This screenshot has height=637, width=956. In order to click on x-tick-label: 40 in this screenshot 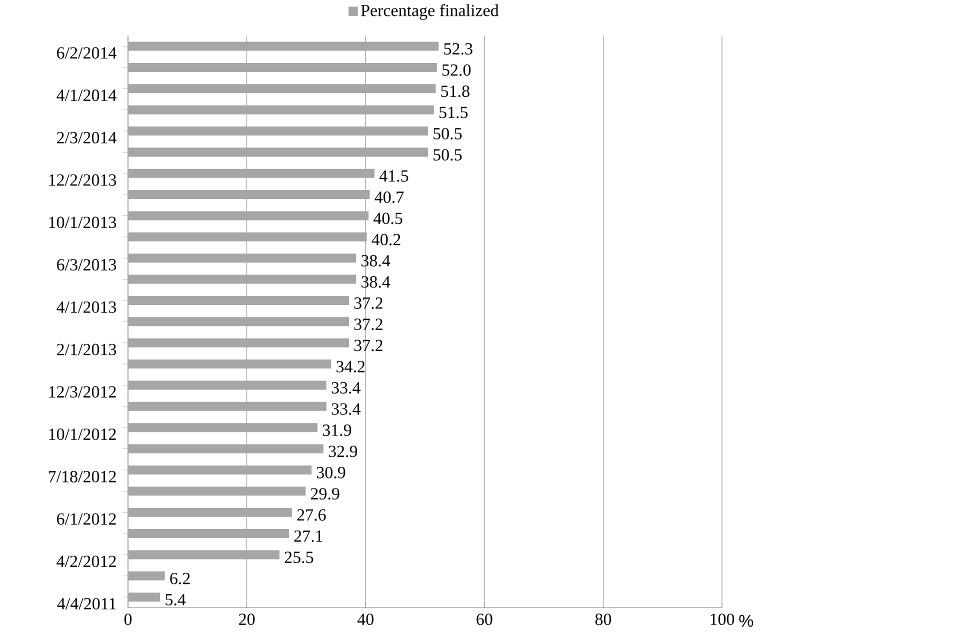, I will do `click(365, 620)`.